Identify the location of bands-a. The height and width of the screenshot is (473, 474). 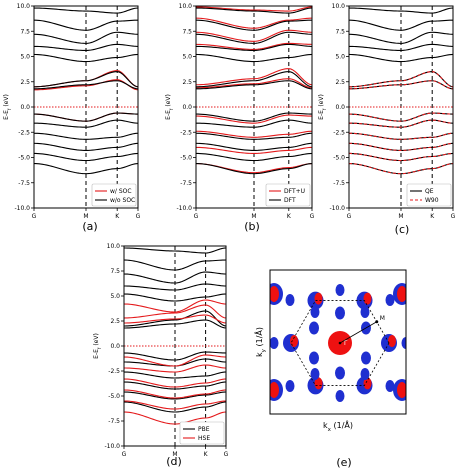
(86, 91).